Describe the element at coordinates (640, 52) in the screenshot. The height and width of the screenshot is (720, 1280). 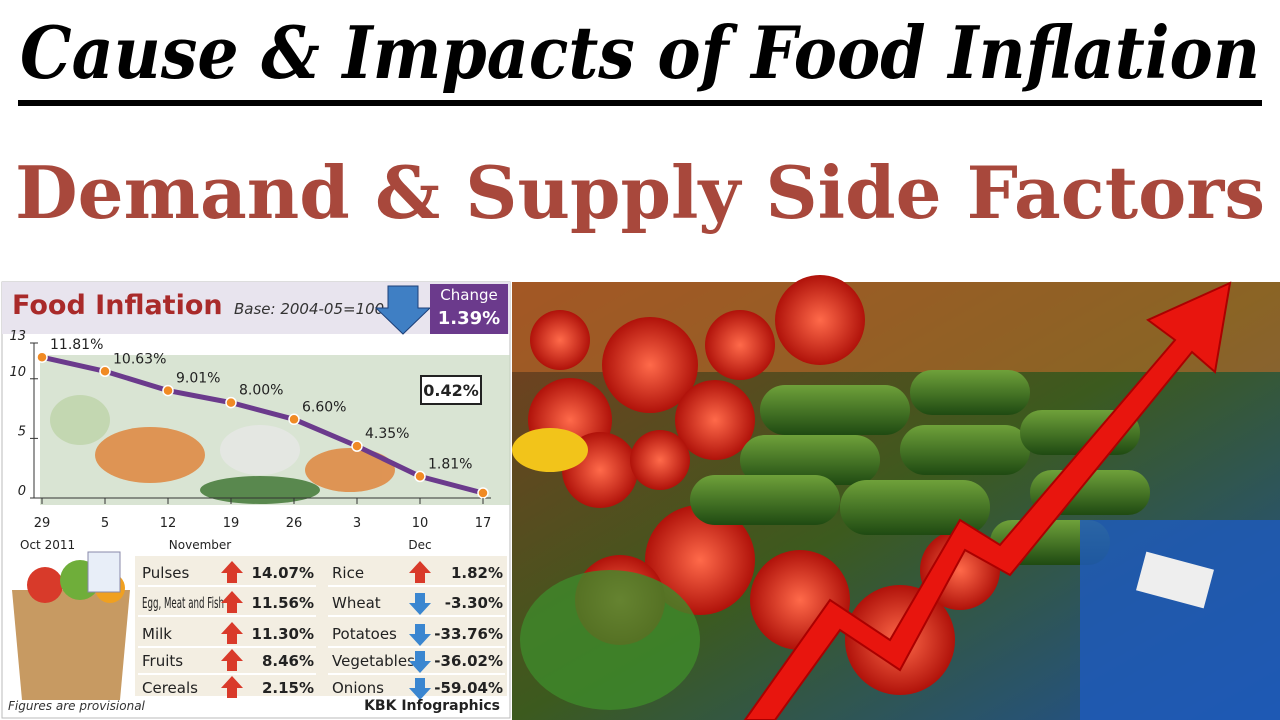
I see `title: Cause & Impacts of Food Inflation` at that location.